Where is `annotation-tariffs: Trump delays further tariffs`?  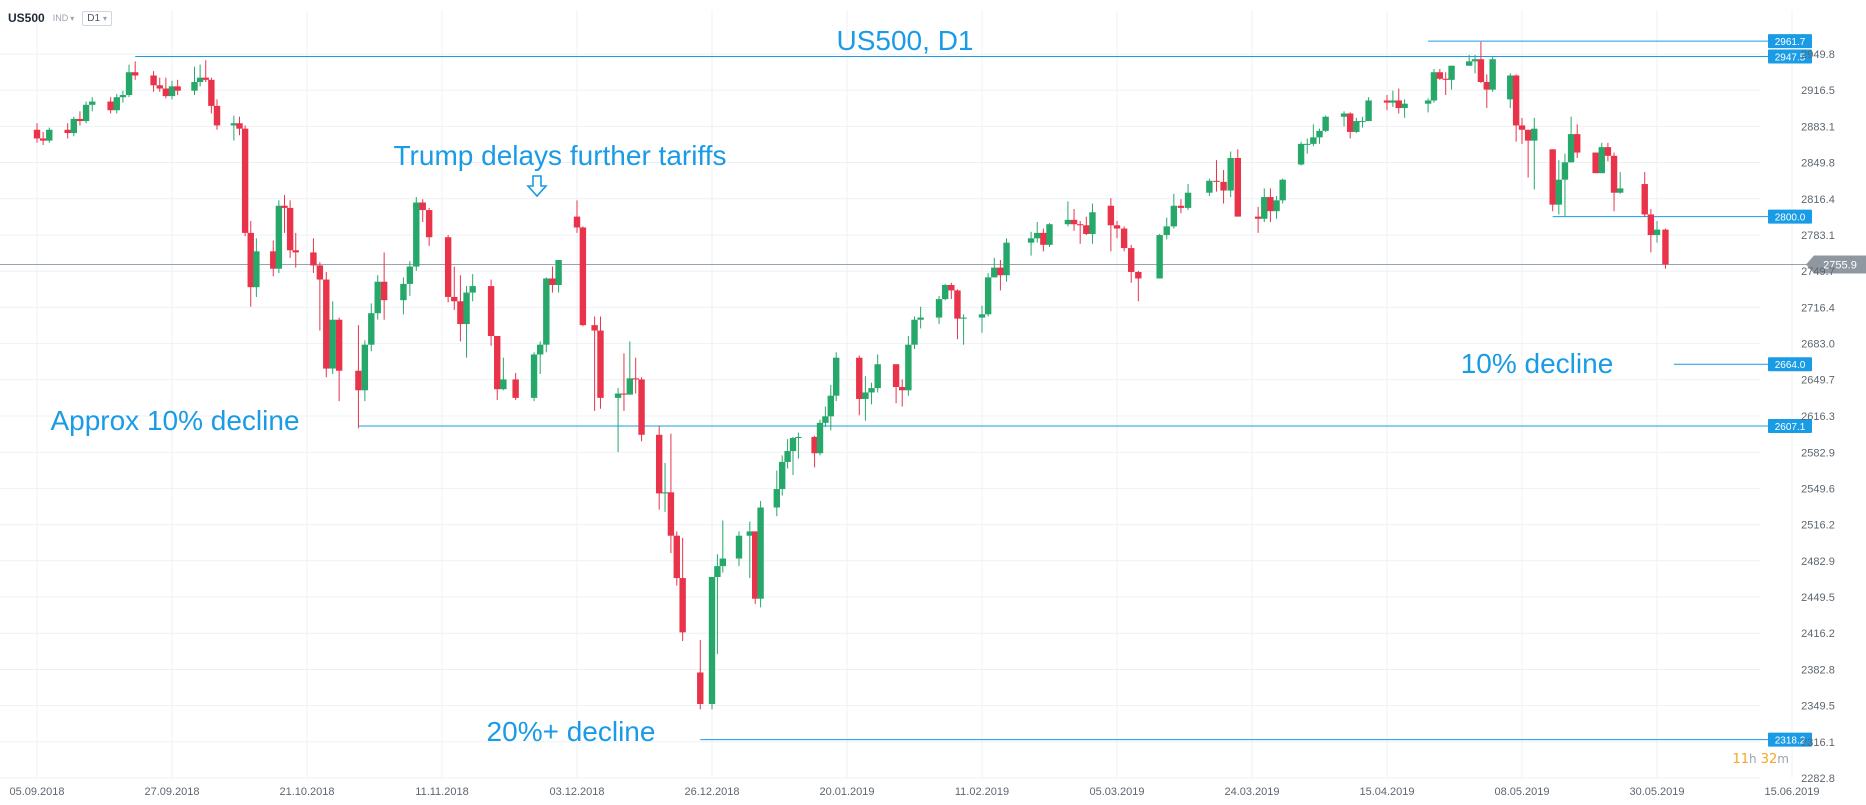
annotation-tariffs: Trump delays further tariffs is located at coordinates (559, 155).